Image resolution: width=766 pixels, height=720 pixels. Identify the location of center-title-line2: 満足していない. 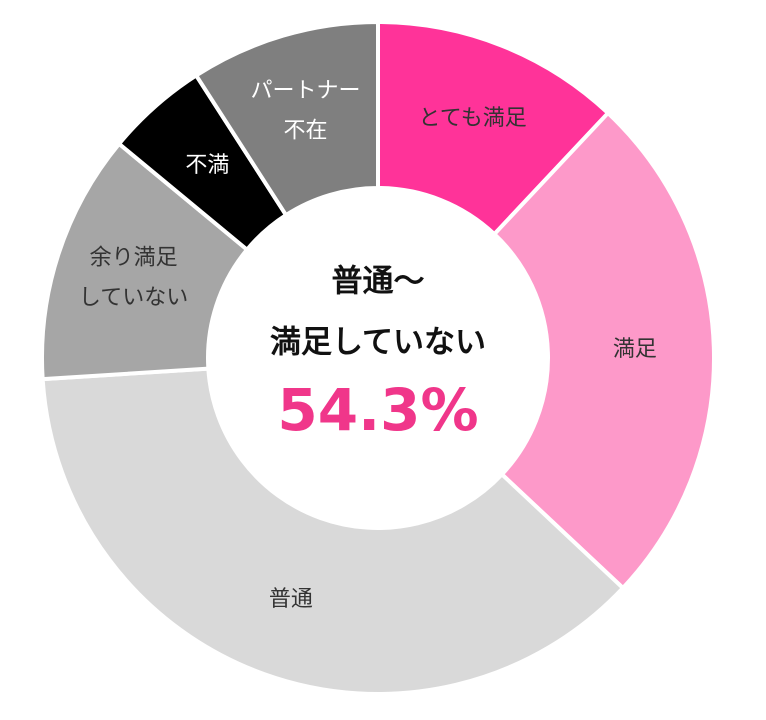
(378, 343).